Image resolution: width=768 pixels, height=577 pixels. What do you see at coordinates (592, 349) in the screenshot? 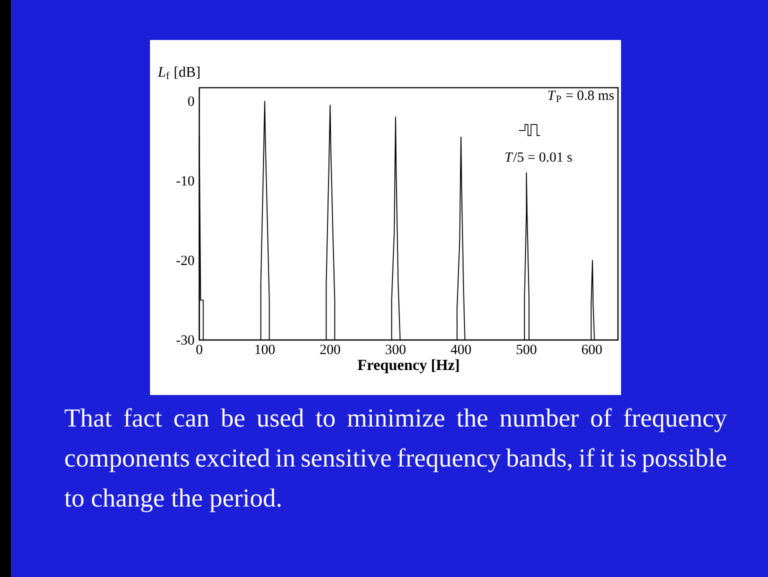
I see `x-tick-label: 600` at bounding box center [592, 349].